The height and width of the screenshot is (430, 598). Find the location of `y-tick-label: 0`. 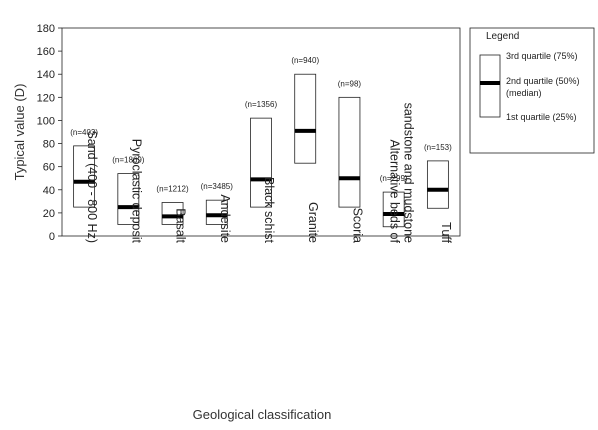

y-tick-label: 0 is located at coordinates (52, 237).